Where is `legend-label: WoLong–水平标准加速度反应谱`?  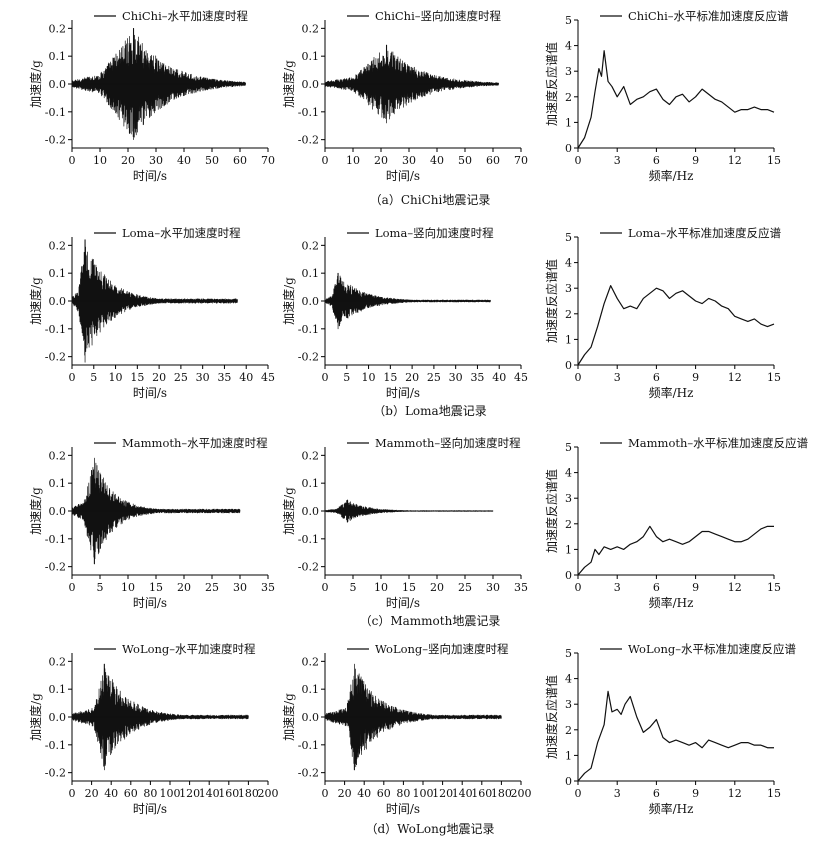 legend-label: WoLong–水平标准加速度反应谱 is located at coordinates (712, 649).